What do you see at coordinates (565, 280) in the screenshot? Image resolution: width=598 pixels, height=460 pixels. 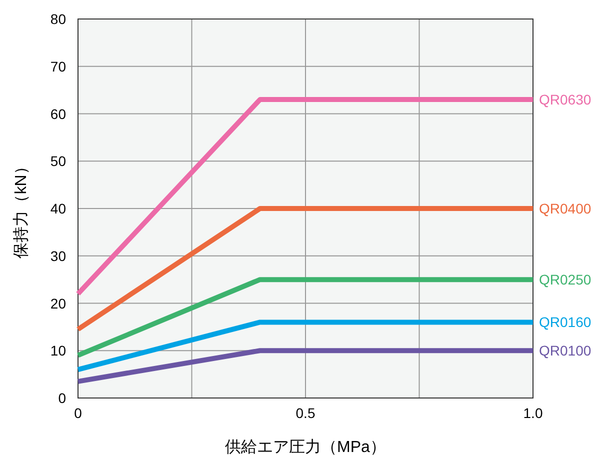 I see `series-label: QR0250` at bounding box center [565, 280].